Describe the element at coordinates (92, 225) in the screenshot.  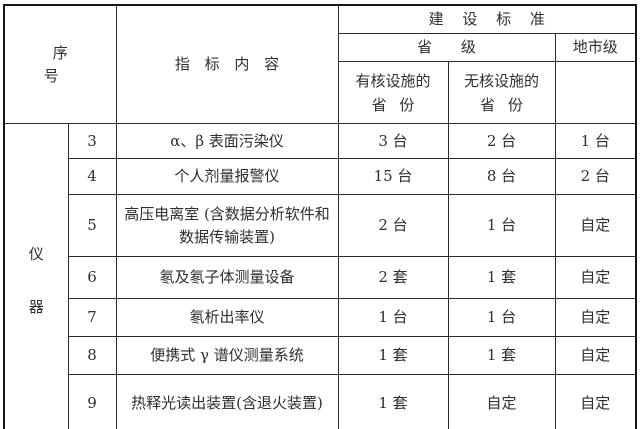
I see `row-number: 5` at that location.